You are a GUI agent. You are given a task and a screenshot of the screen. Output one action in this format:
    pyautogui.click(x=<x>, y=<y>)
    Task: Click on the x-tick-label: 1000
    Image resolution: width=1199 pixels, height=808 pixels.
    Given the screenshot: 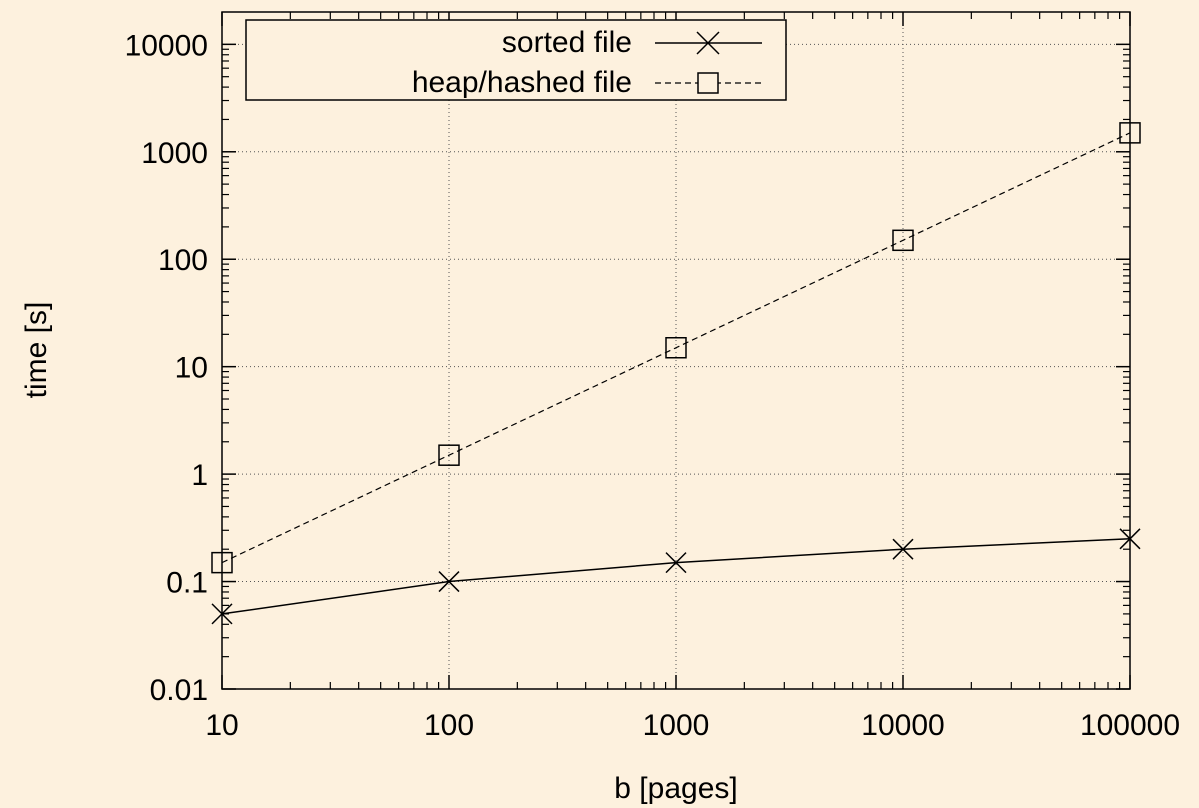 What is the action you would take?
    pyautogui.click(x=676, y=725)
    